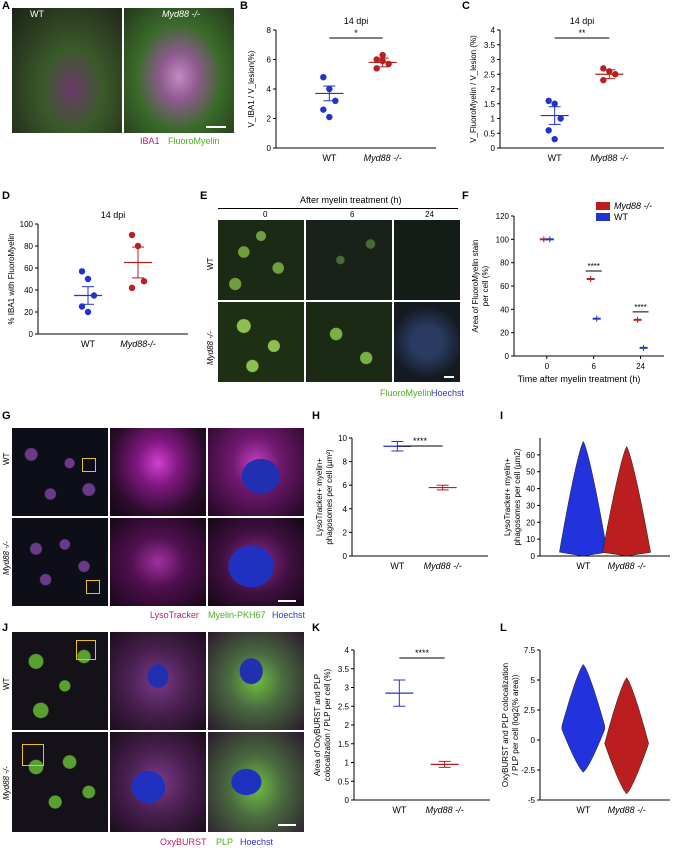 The width and height of the screenshot is (684, 850). What do you see at coordinates (265, 214) in the screenshot?
I see `e-time-0: 0` at bounding box center [265, 214].